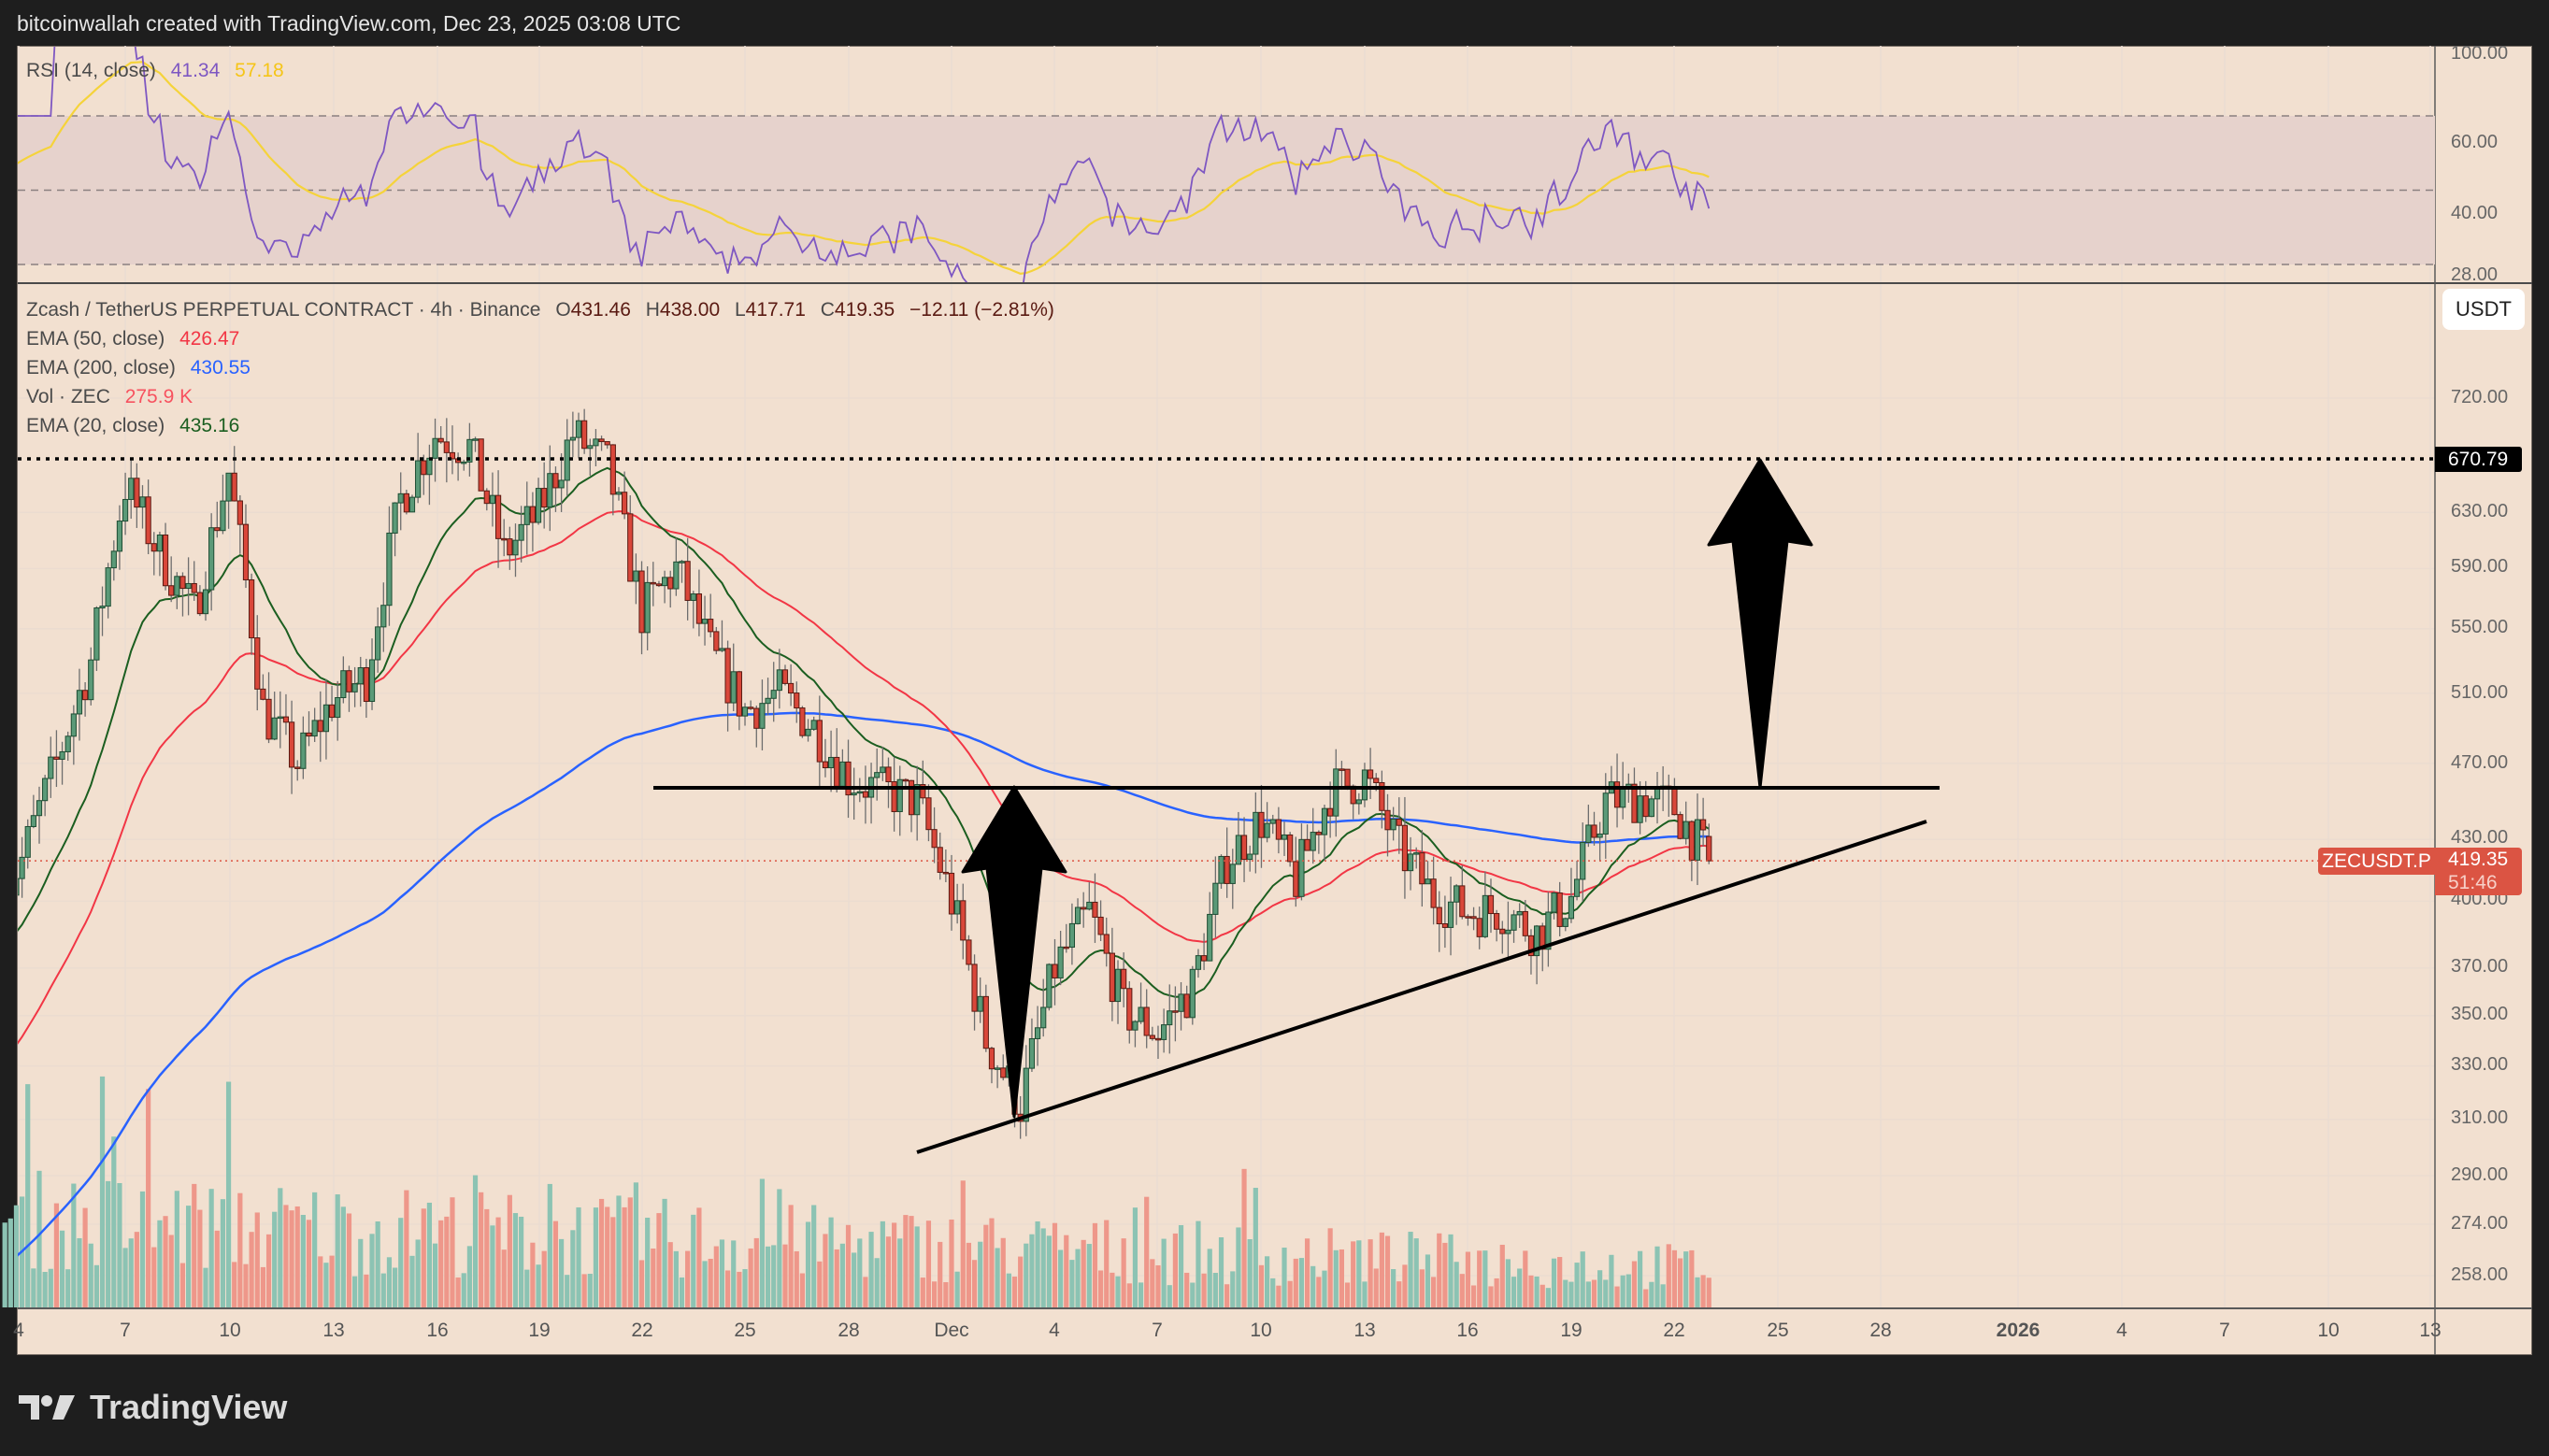 The width and height of the screenshot is (2549, 1456). I want to click on level-price-tag: 670.79, so click(2478, 459).